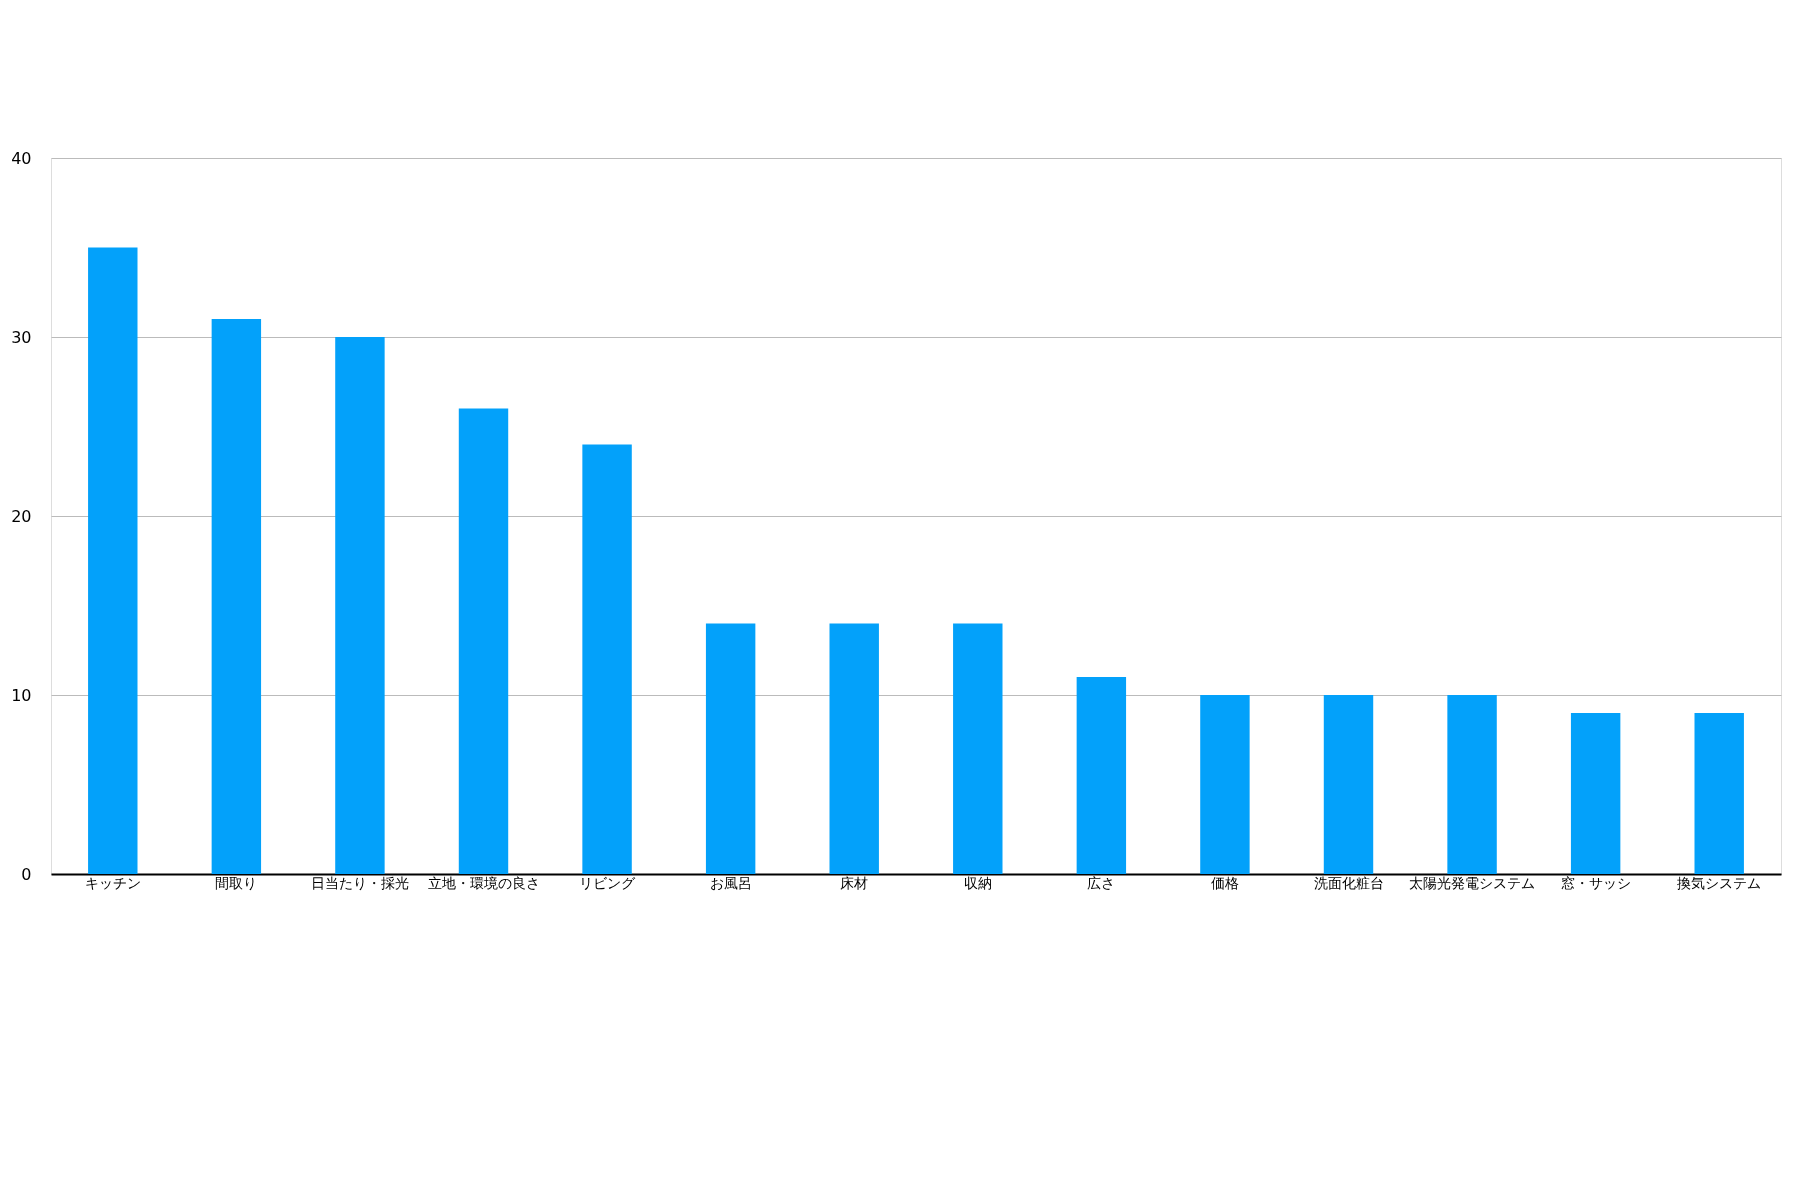 The image size is (1800, 1200). I want to click on x-tick-label: 価格, so click(1224, 882).